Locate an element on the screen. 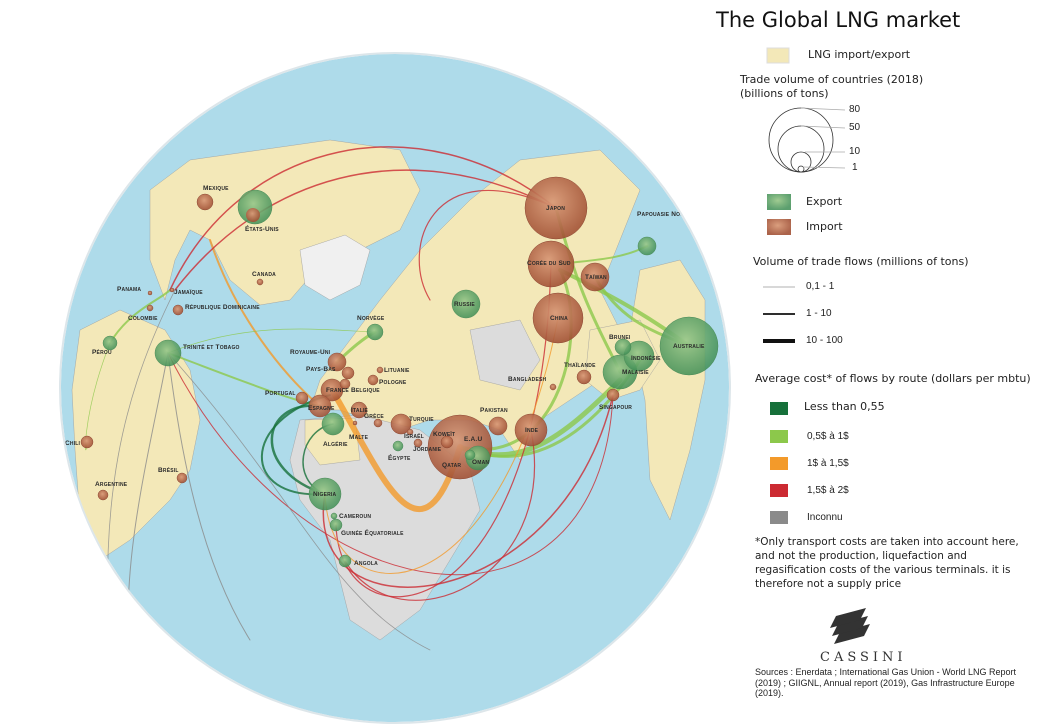 Image resolution: width=1040 pixels, height=726 pixels. legend-volume-10: 10 is located at coordinates (855, 151).